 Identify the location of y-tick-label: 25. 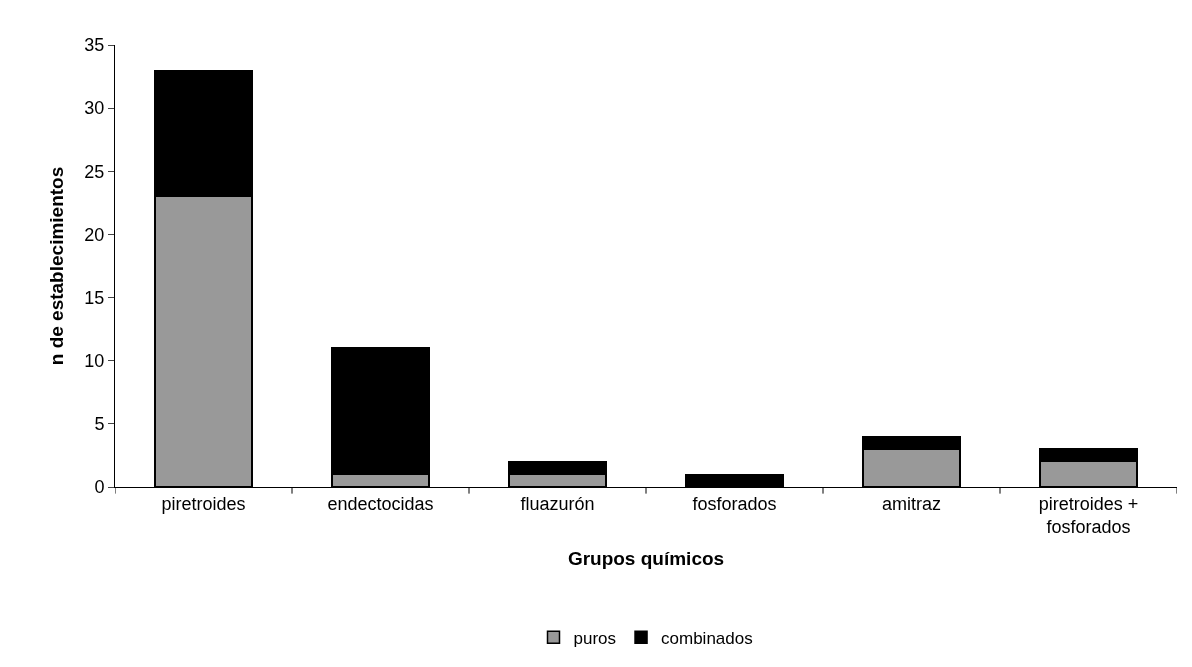
(94, 171).